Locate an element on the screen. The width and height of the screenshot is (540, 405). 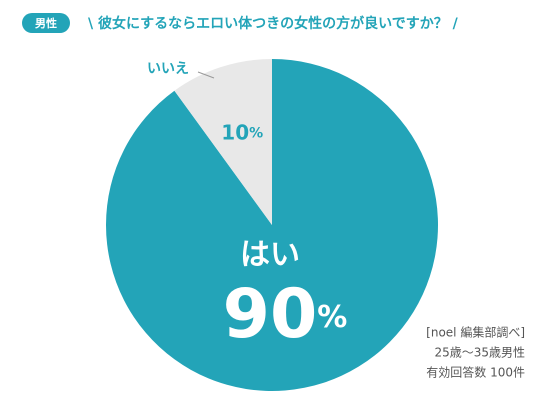
category-label: いいえ is located at coordinates (168, 69).